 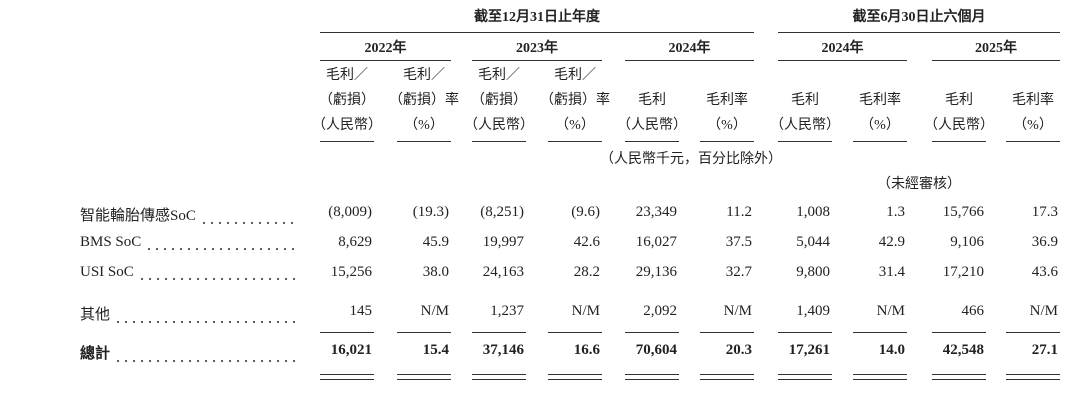 I want to click on year-header: 2022年, so click(x=385, y=48).